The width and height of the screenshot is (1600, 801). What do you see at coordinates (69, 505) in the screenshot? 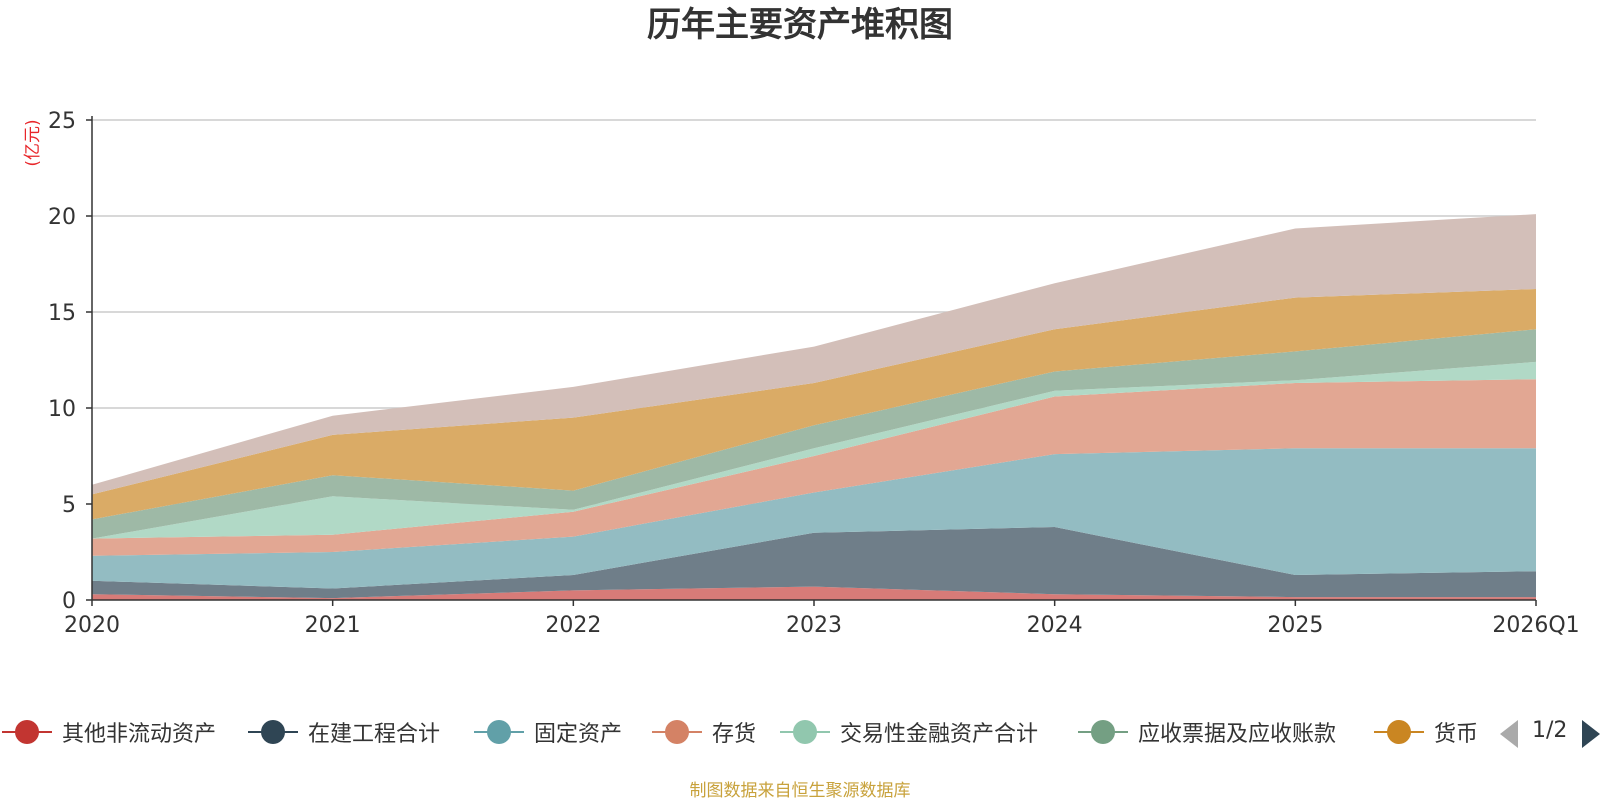
I see `y-tick-label: 5` at bounding box center [69, 505].